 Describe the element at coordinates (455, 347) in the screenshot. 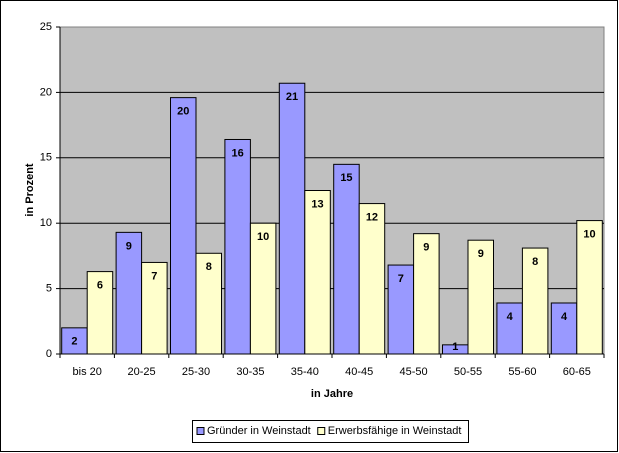

I see `data-label: 1` at that location.